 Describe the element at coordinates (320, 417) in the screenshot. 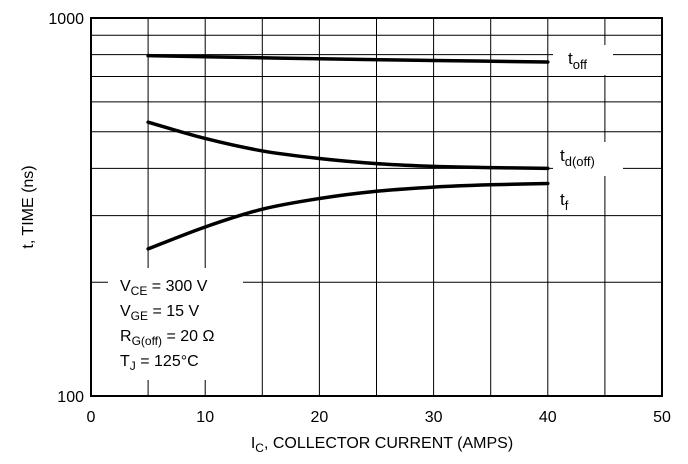

I see `x-tick-label: 20` at that location.